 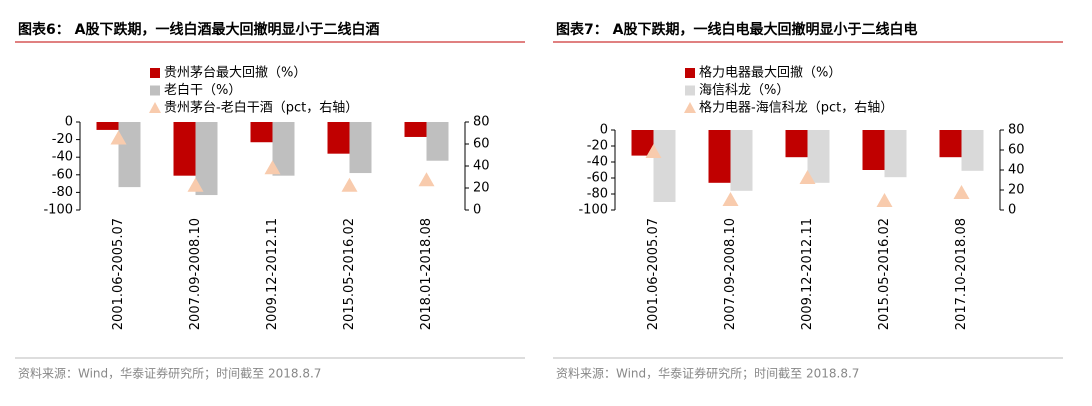 What do you see at coordinates (426, 274) in the screenshot?
I see `x-tick-label: 2018.01-2018.08` at bounding box center [426, 274].